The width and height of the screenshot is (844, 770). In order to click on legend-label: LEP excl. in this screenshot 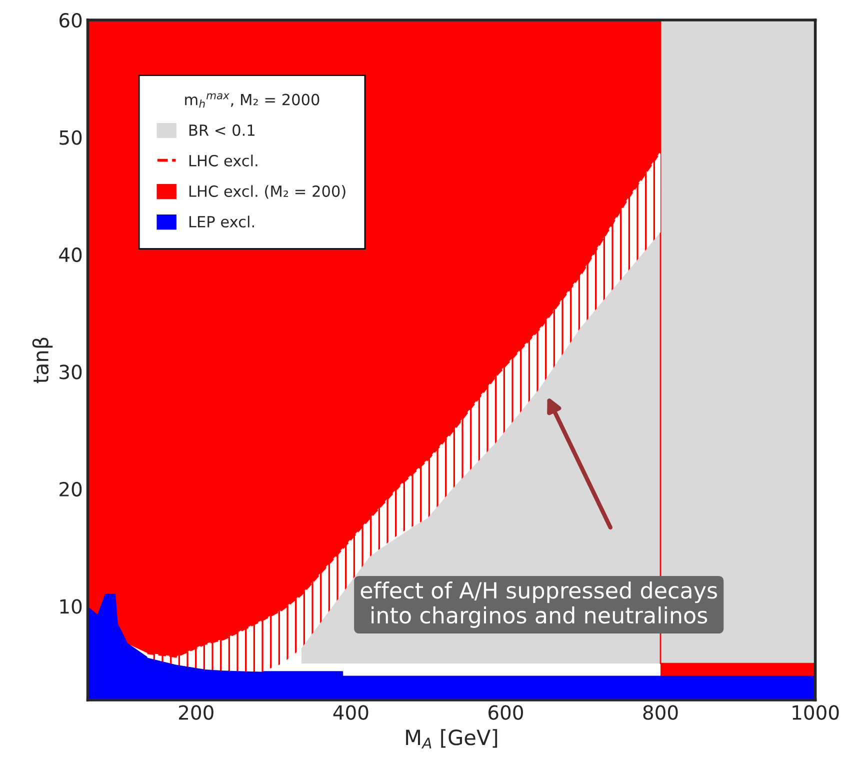, I will do `click(221, 222)`.